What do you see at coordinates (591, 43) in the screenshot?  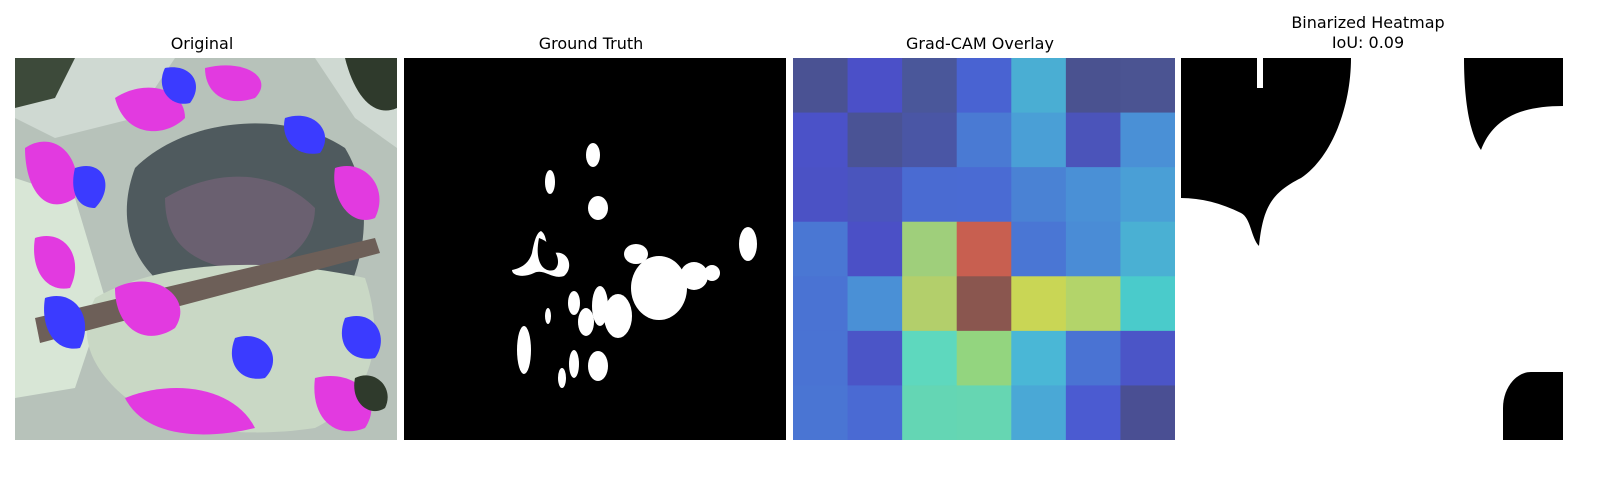 I see `ground-truth-title: Ground Truth` at bounding box center [591, 43].